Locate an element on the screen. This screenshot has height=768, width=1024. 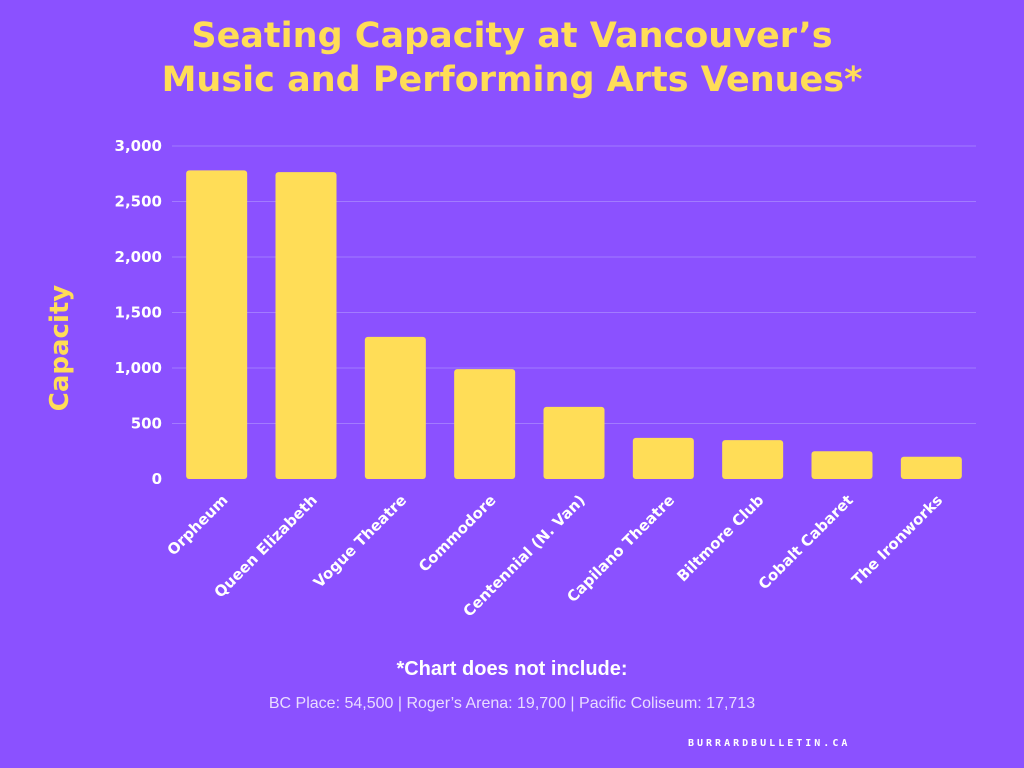
y-tick-label: 1,000 is located at coordinates (138, 368).